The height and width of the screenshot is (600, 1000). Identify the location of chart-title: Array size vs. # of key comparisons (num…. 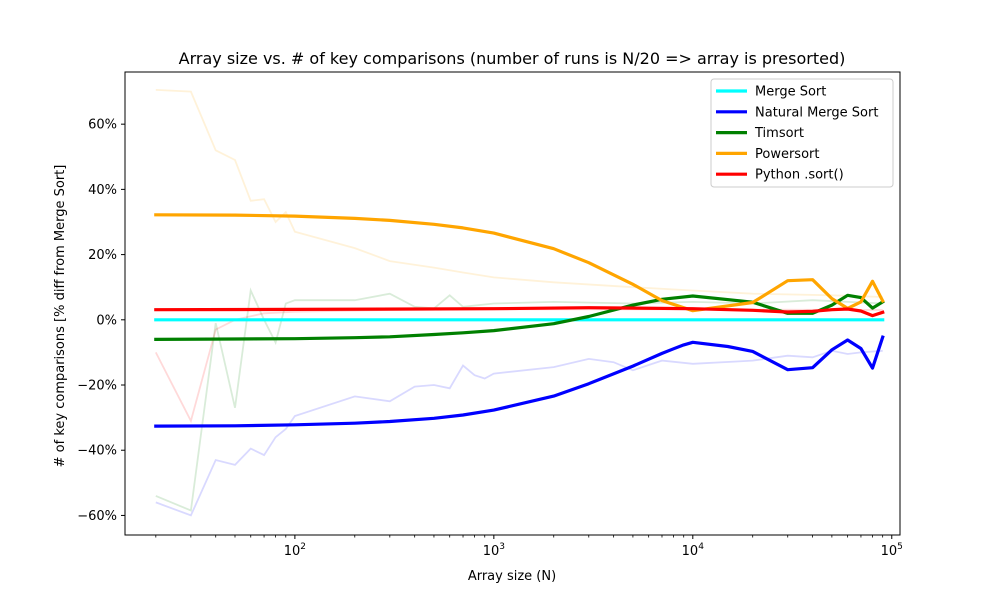
(512, 58).